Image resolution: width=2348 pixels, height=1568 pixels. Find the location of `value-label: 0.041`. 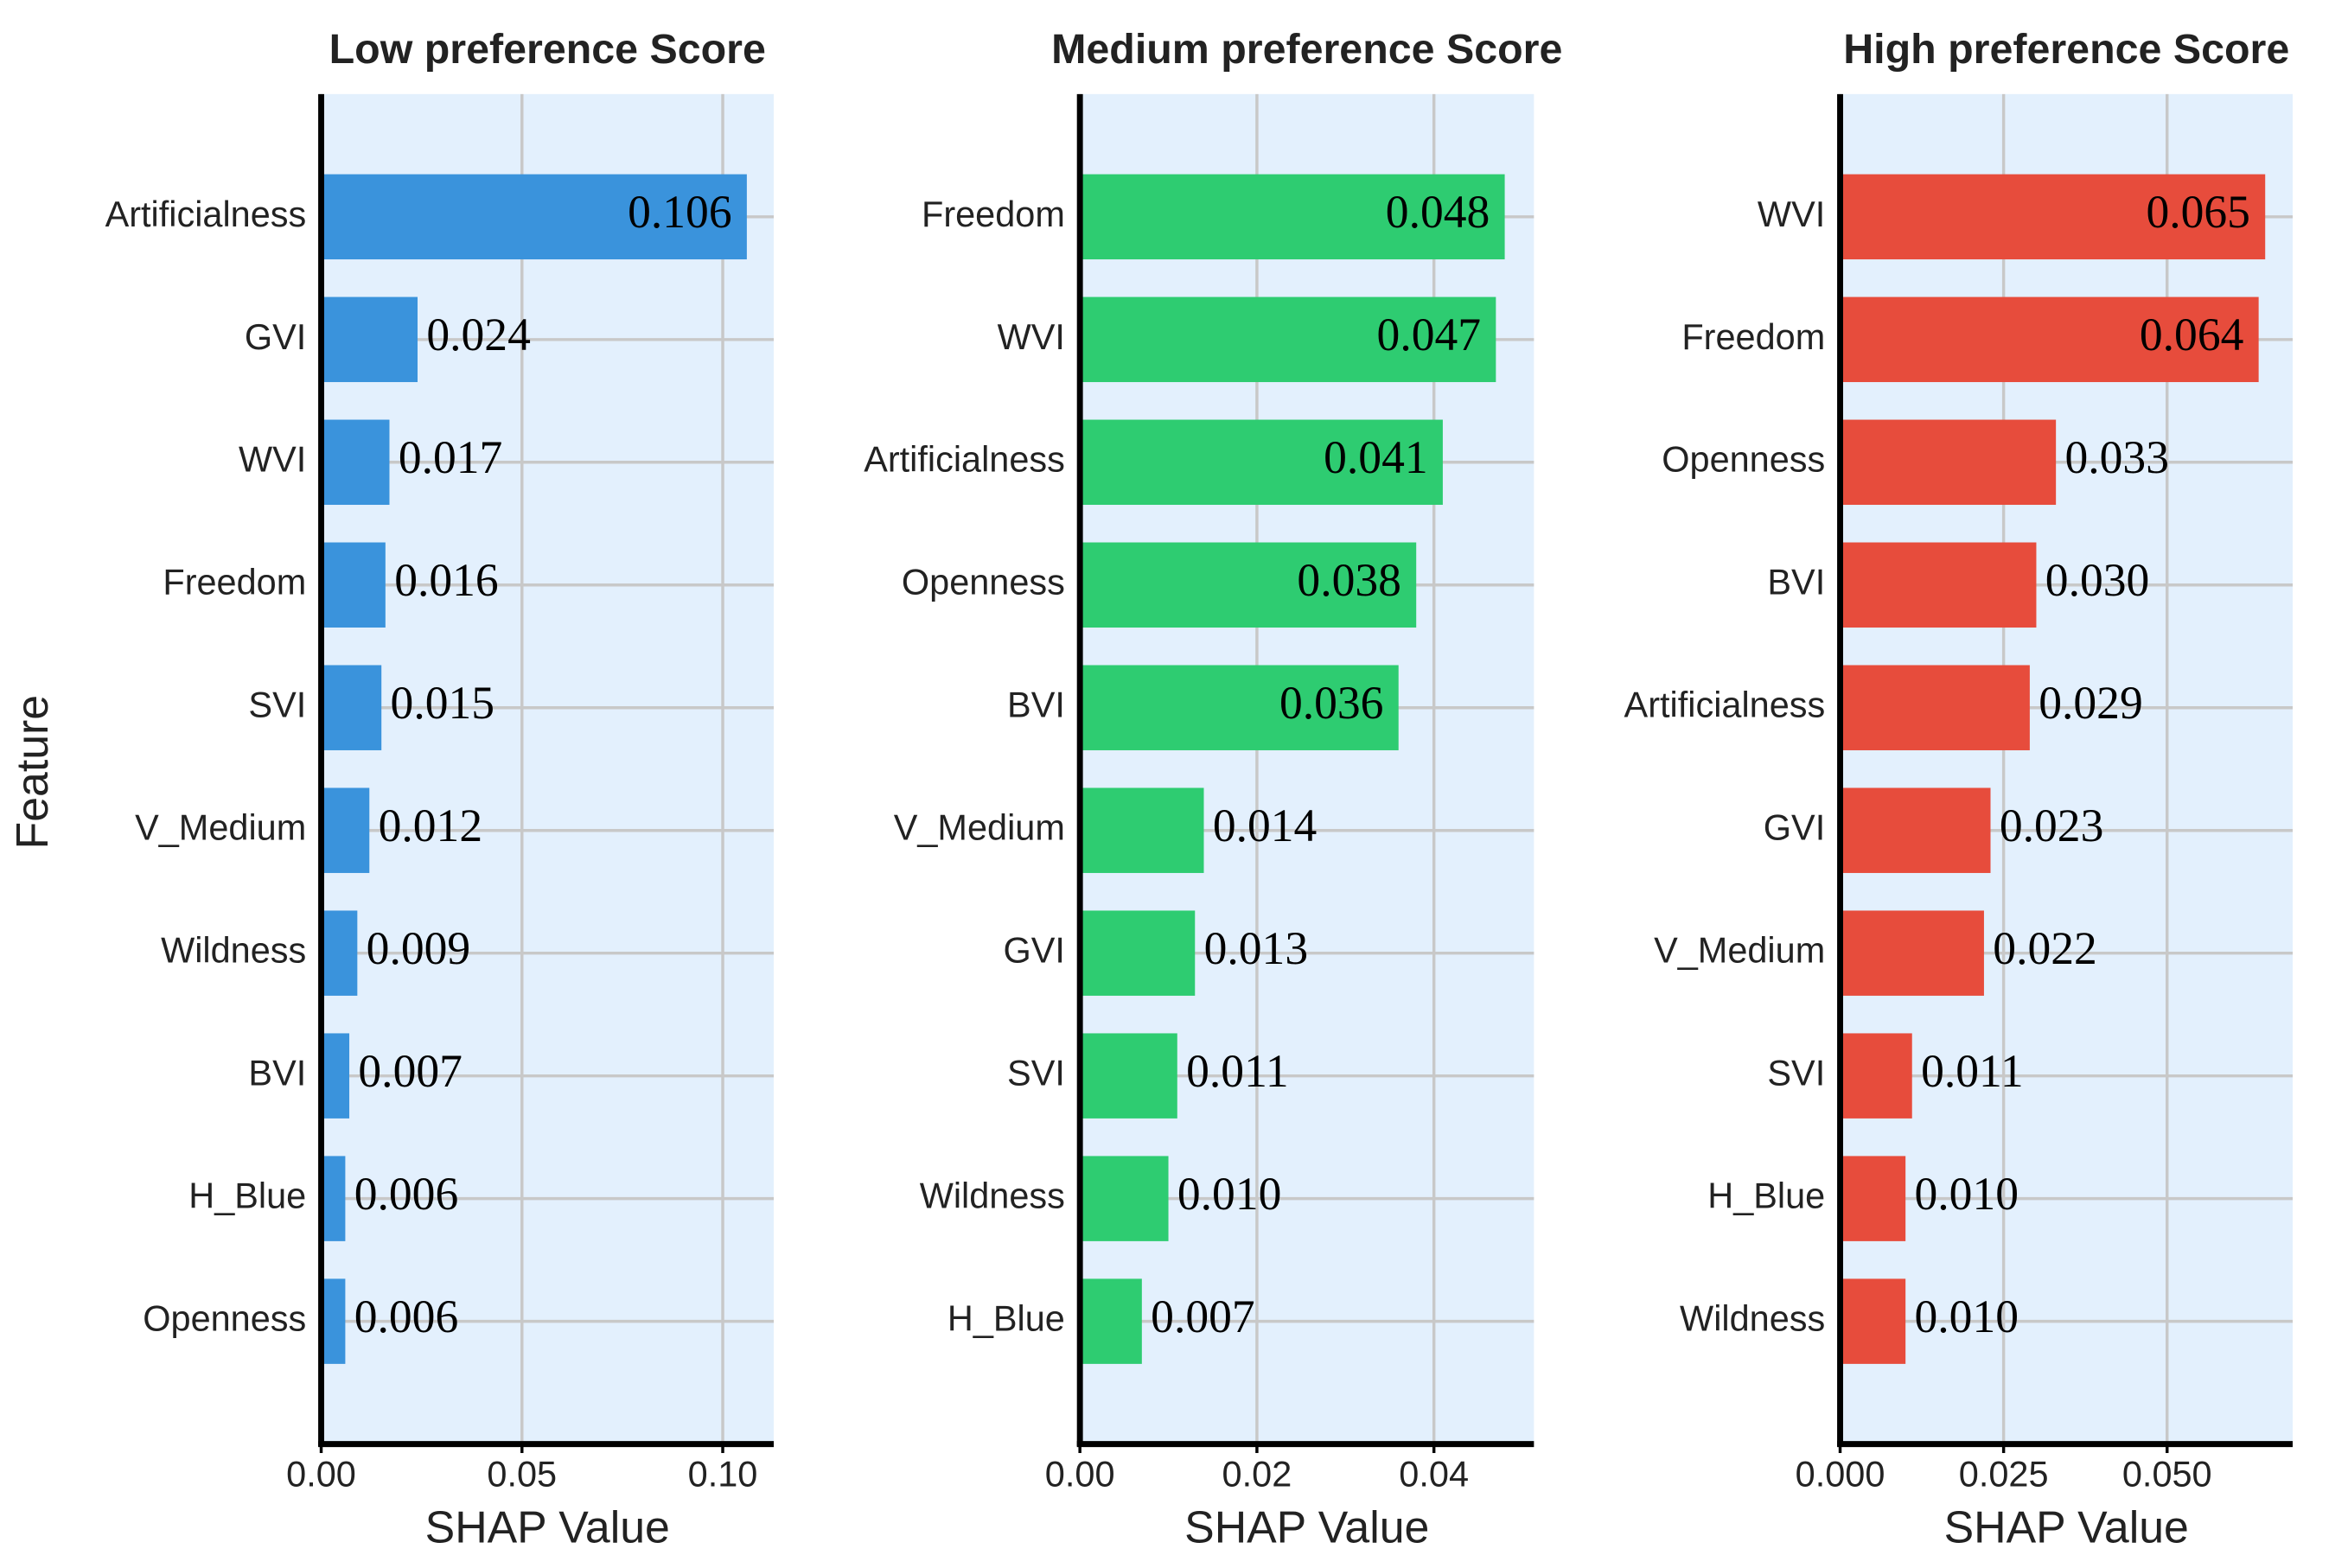

value-label: 0.041 is located at coordinates (1375, 457).